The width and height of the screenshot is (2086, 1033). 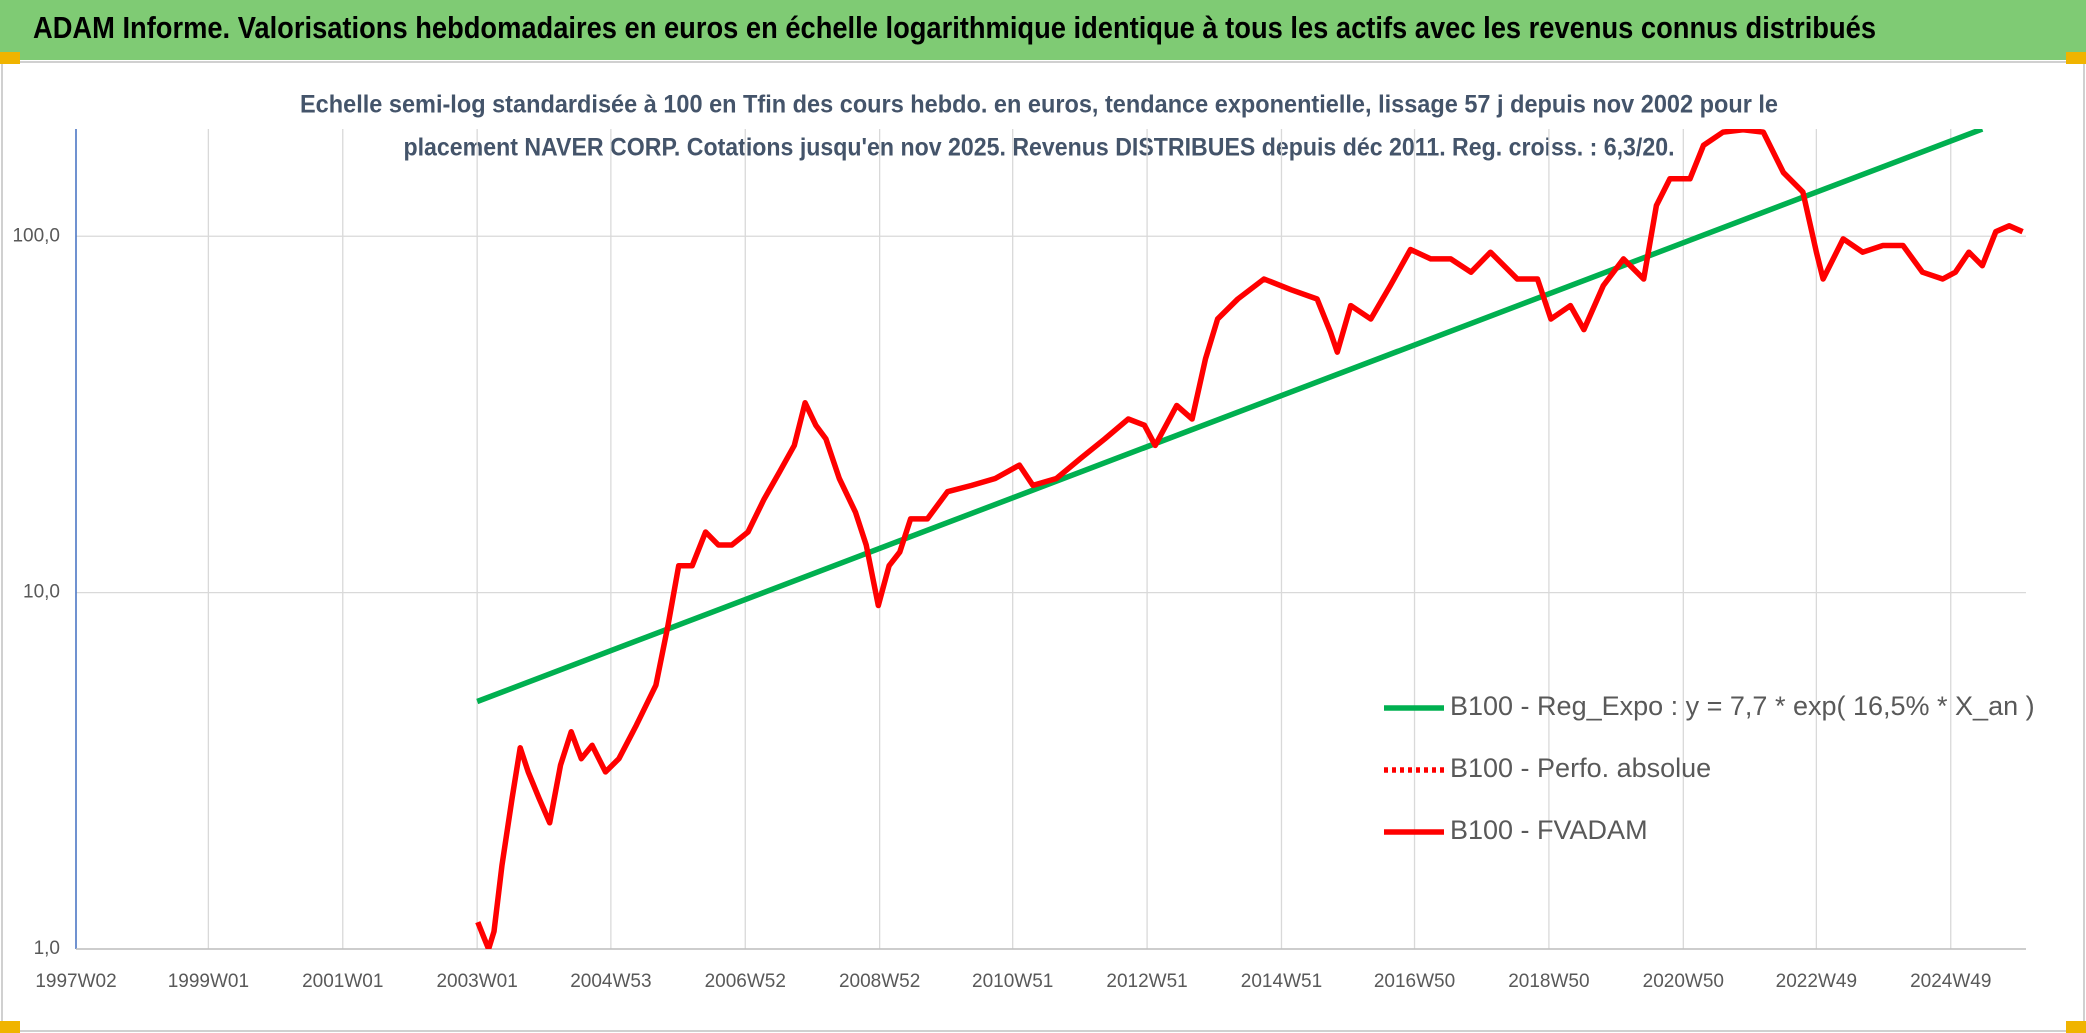 What do you see at coordinates (342, 981) in the screenshot?
I see `x-tick-label: 2001W01` at bounding box center [342, 981].